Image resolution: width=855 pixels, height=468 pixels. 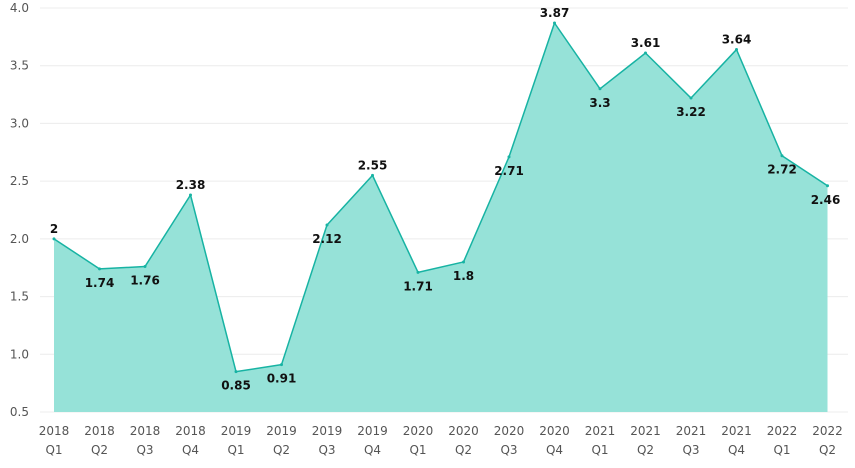 What do you see at coordinates (737, 40) in the screenshot?
I see `data-label: 3.64` at bounding box center [737, 40].